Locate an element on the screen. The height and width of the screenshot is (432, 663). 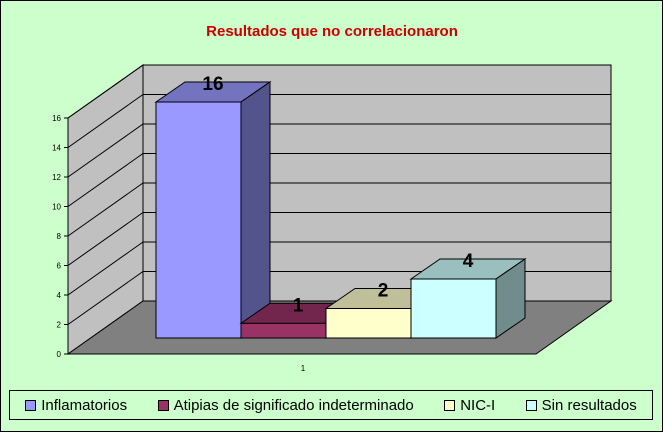
y-tick-label: 6 is located at coordinates (59, 266).